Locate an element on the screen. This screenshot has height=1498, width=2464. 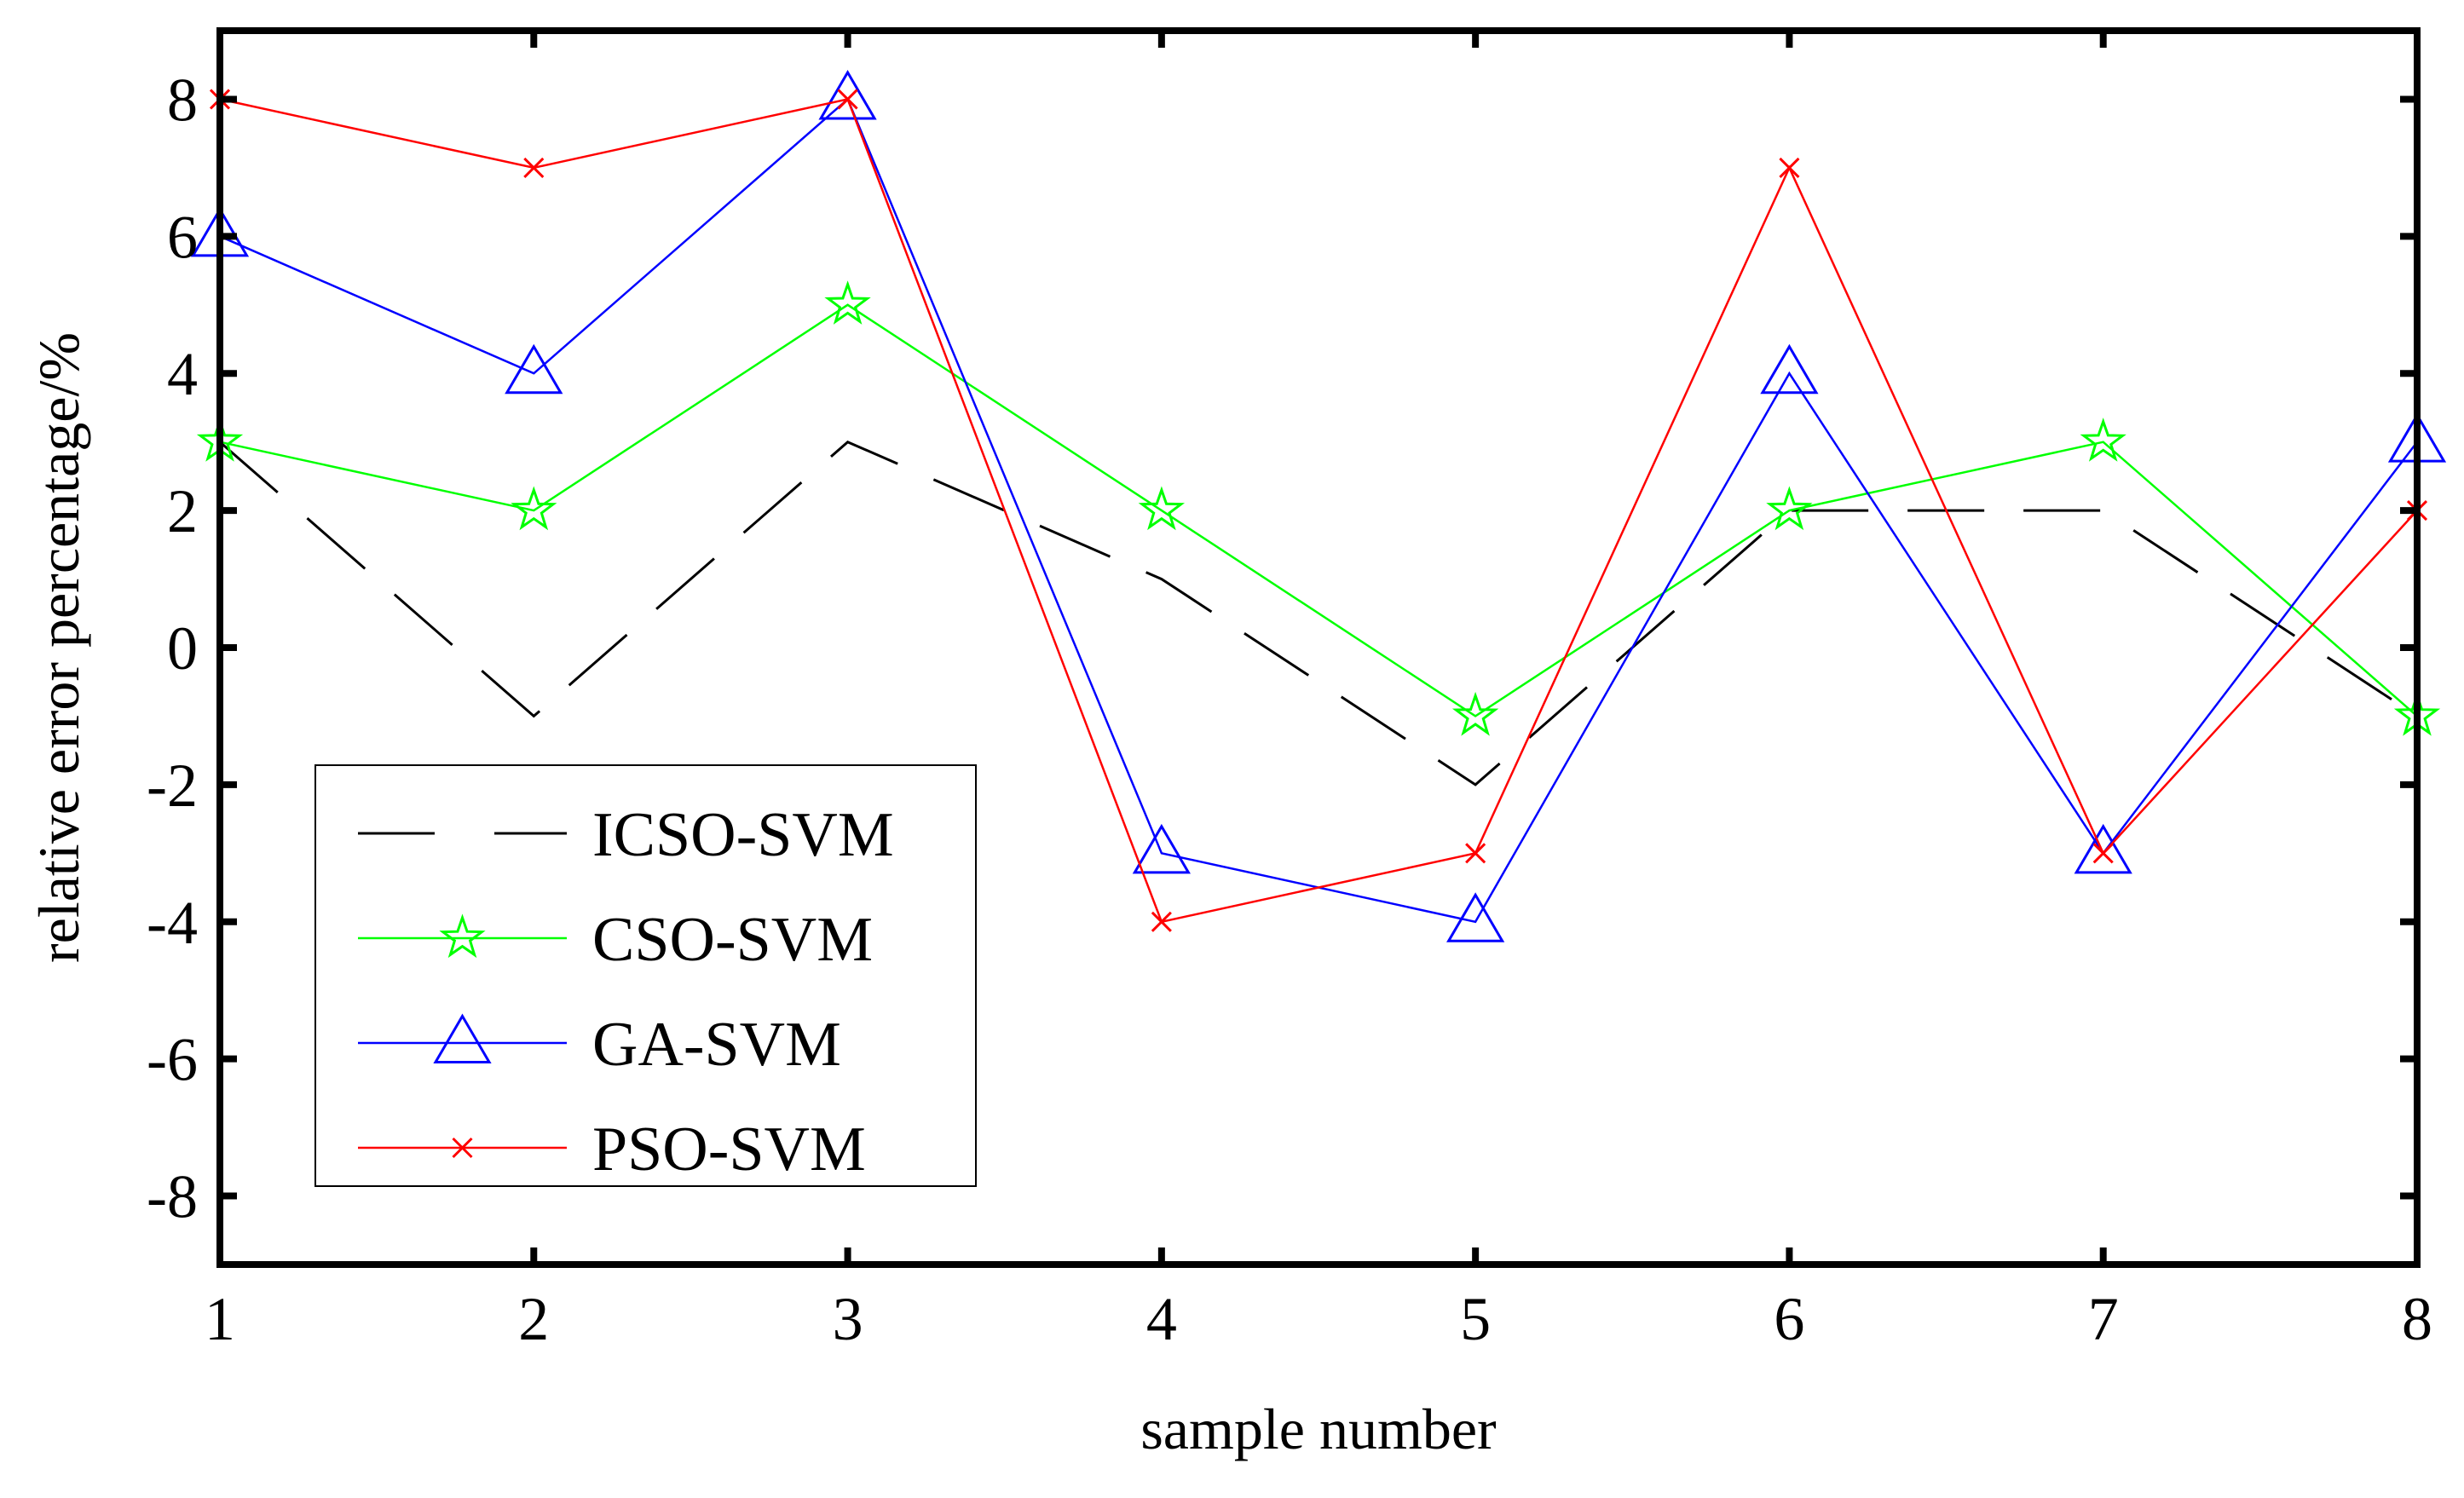
x-tick-label: 4 is located at coordinates (1161, 1319).